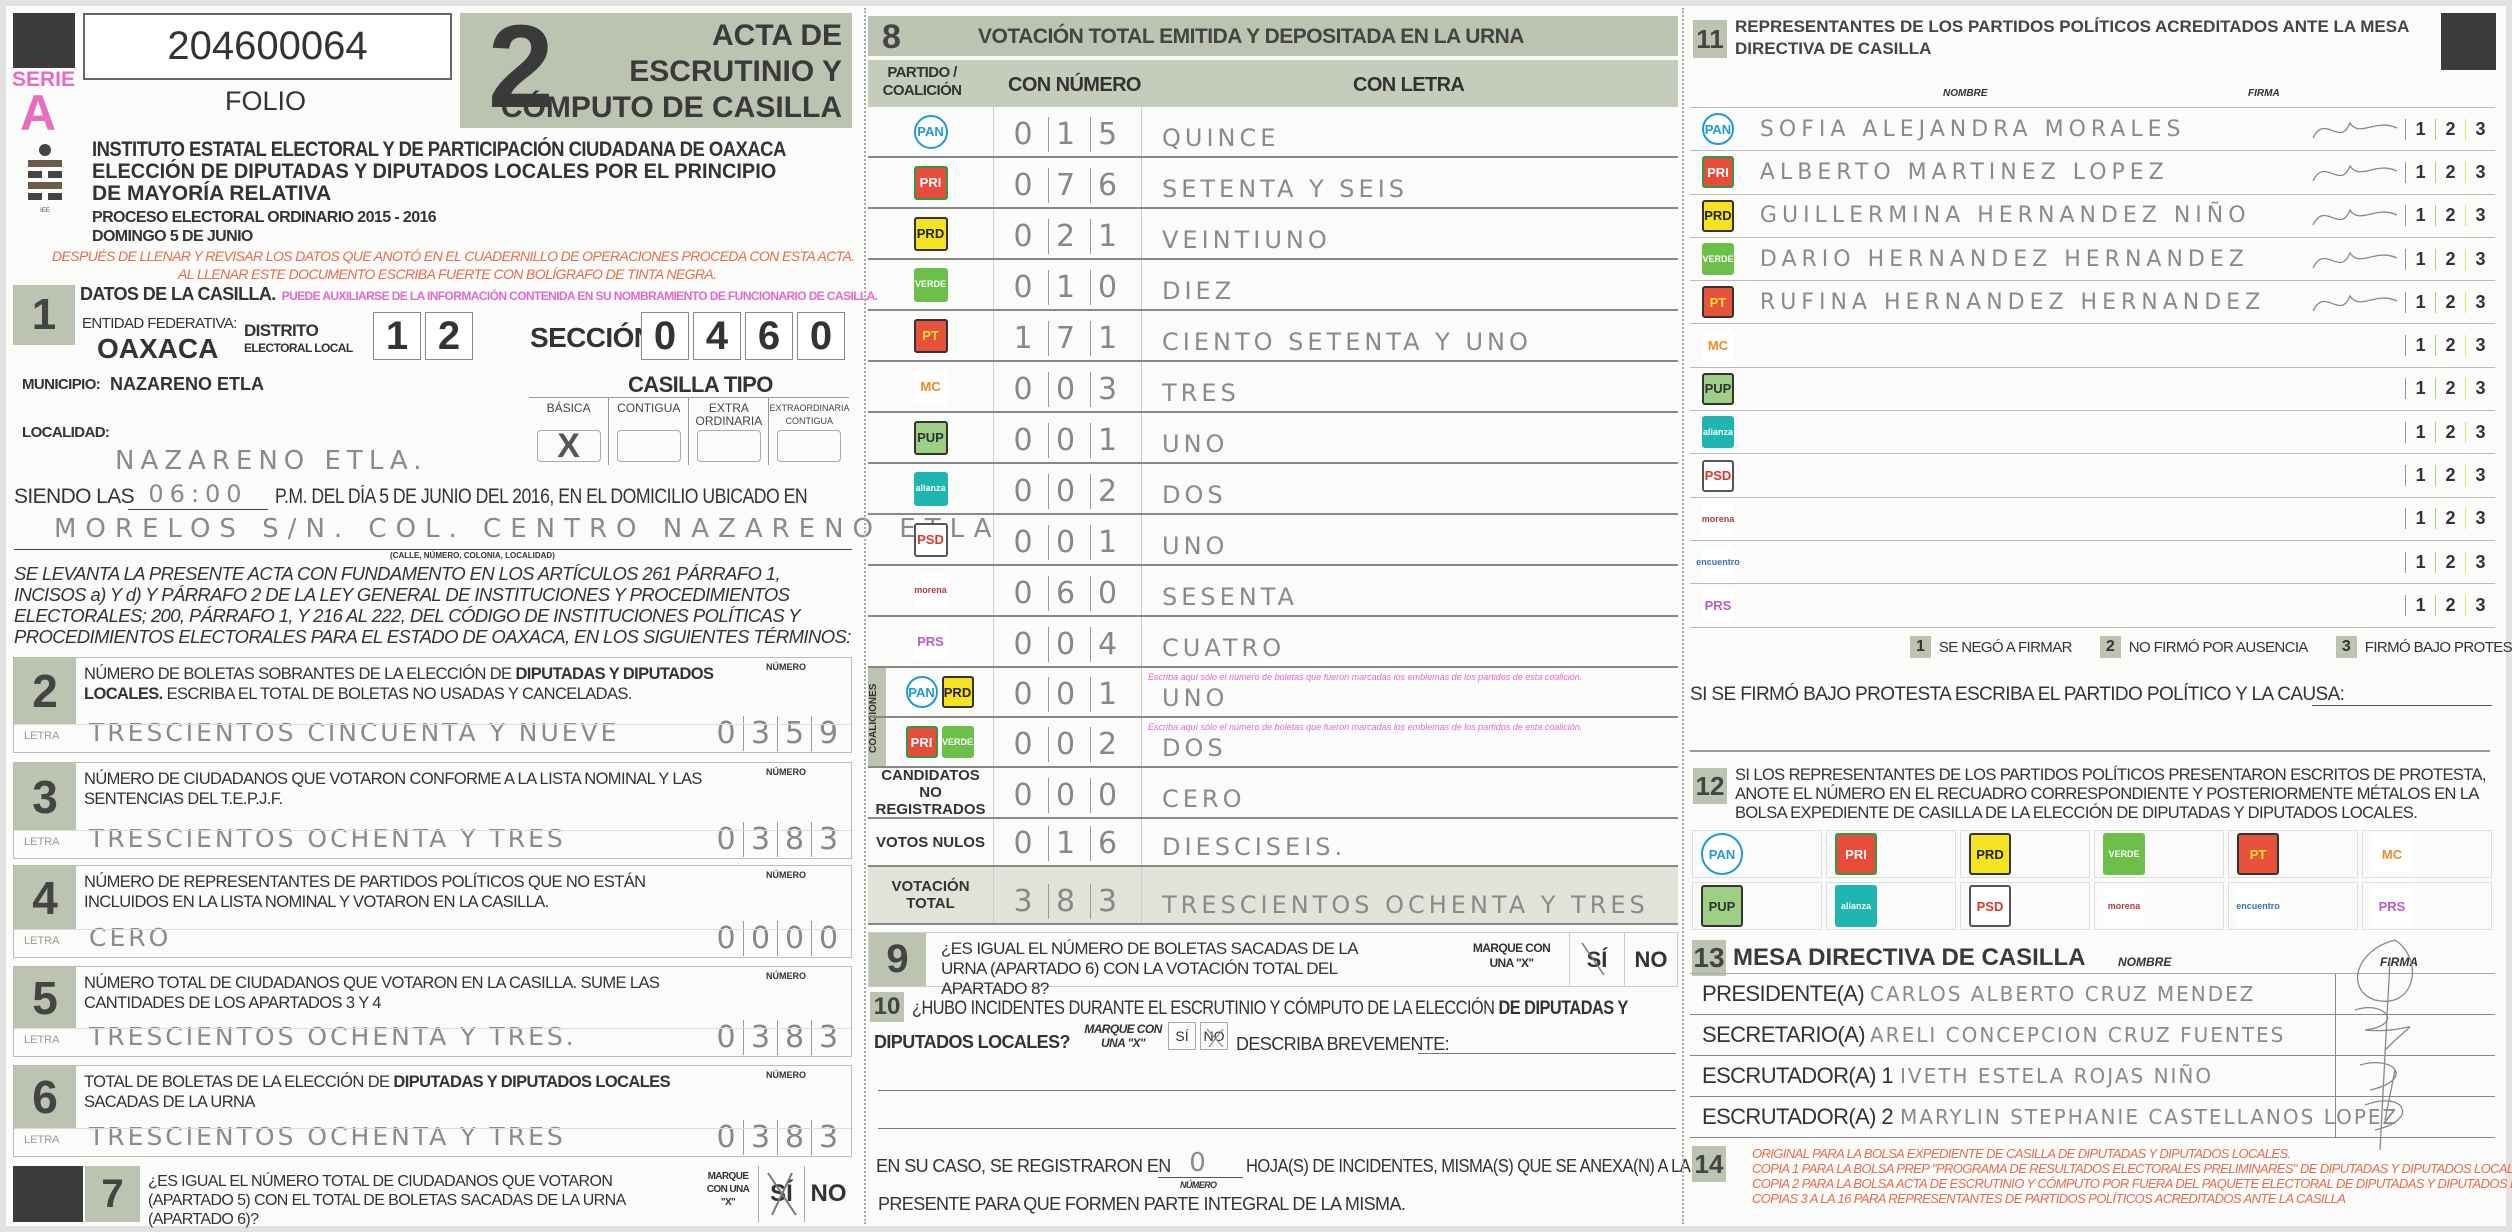 The image size is (2512, 1232). Describe the element at coordinates (568, 446) in the screenshot. I see `casilla-tipo-box: X` at that location.